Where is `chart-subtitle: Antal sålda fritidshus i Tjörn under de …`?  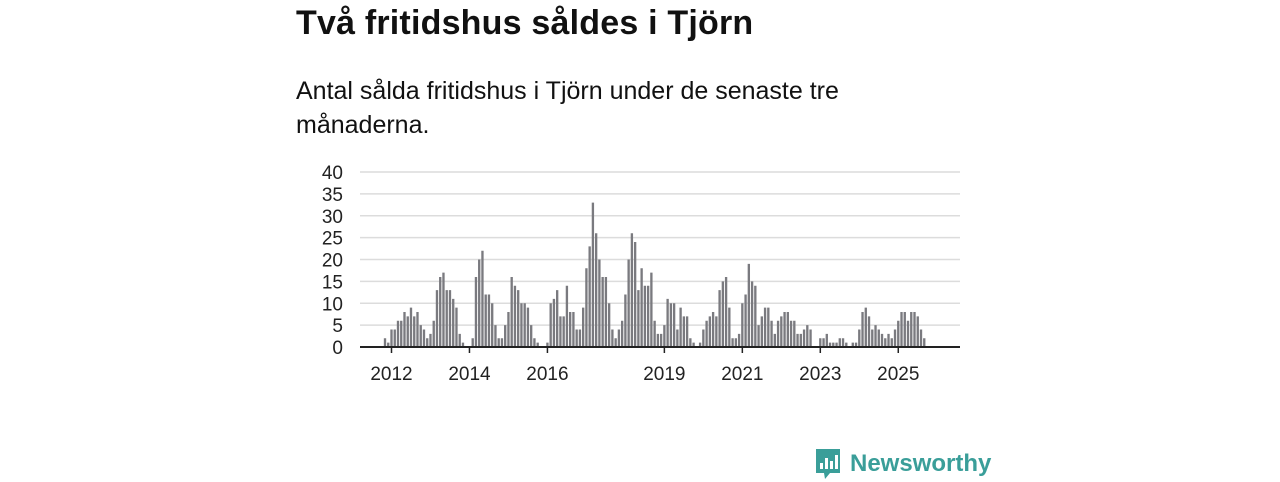
chart-subtitle: Antal sålda fritidshus i Tjörn under de … is located at coordinates (567, 108).